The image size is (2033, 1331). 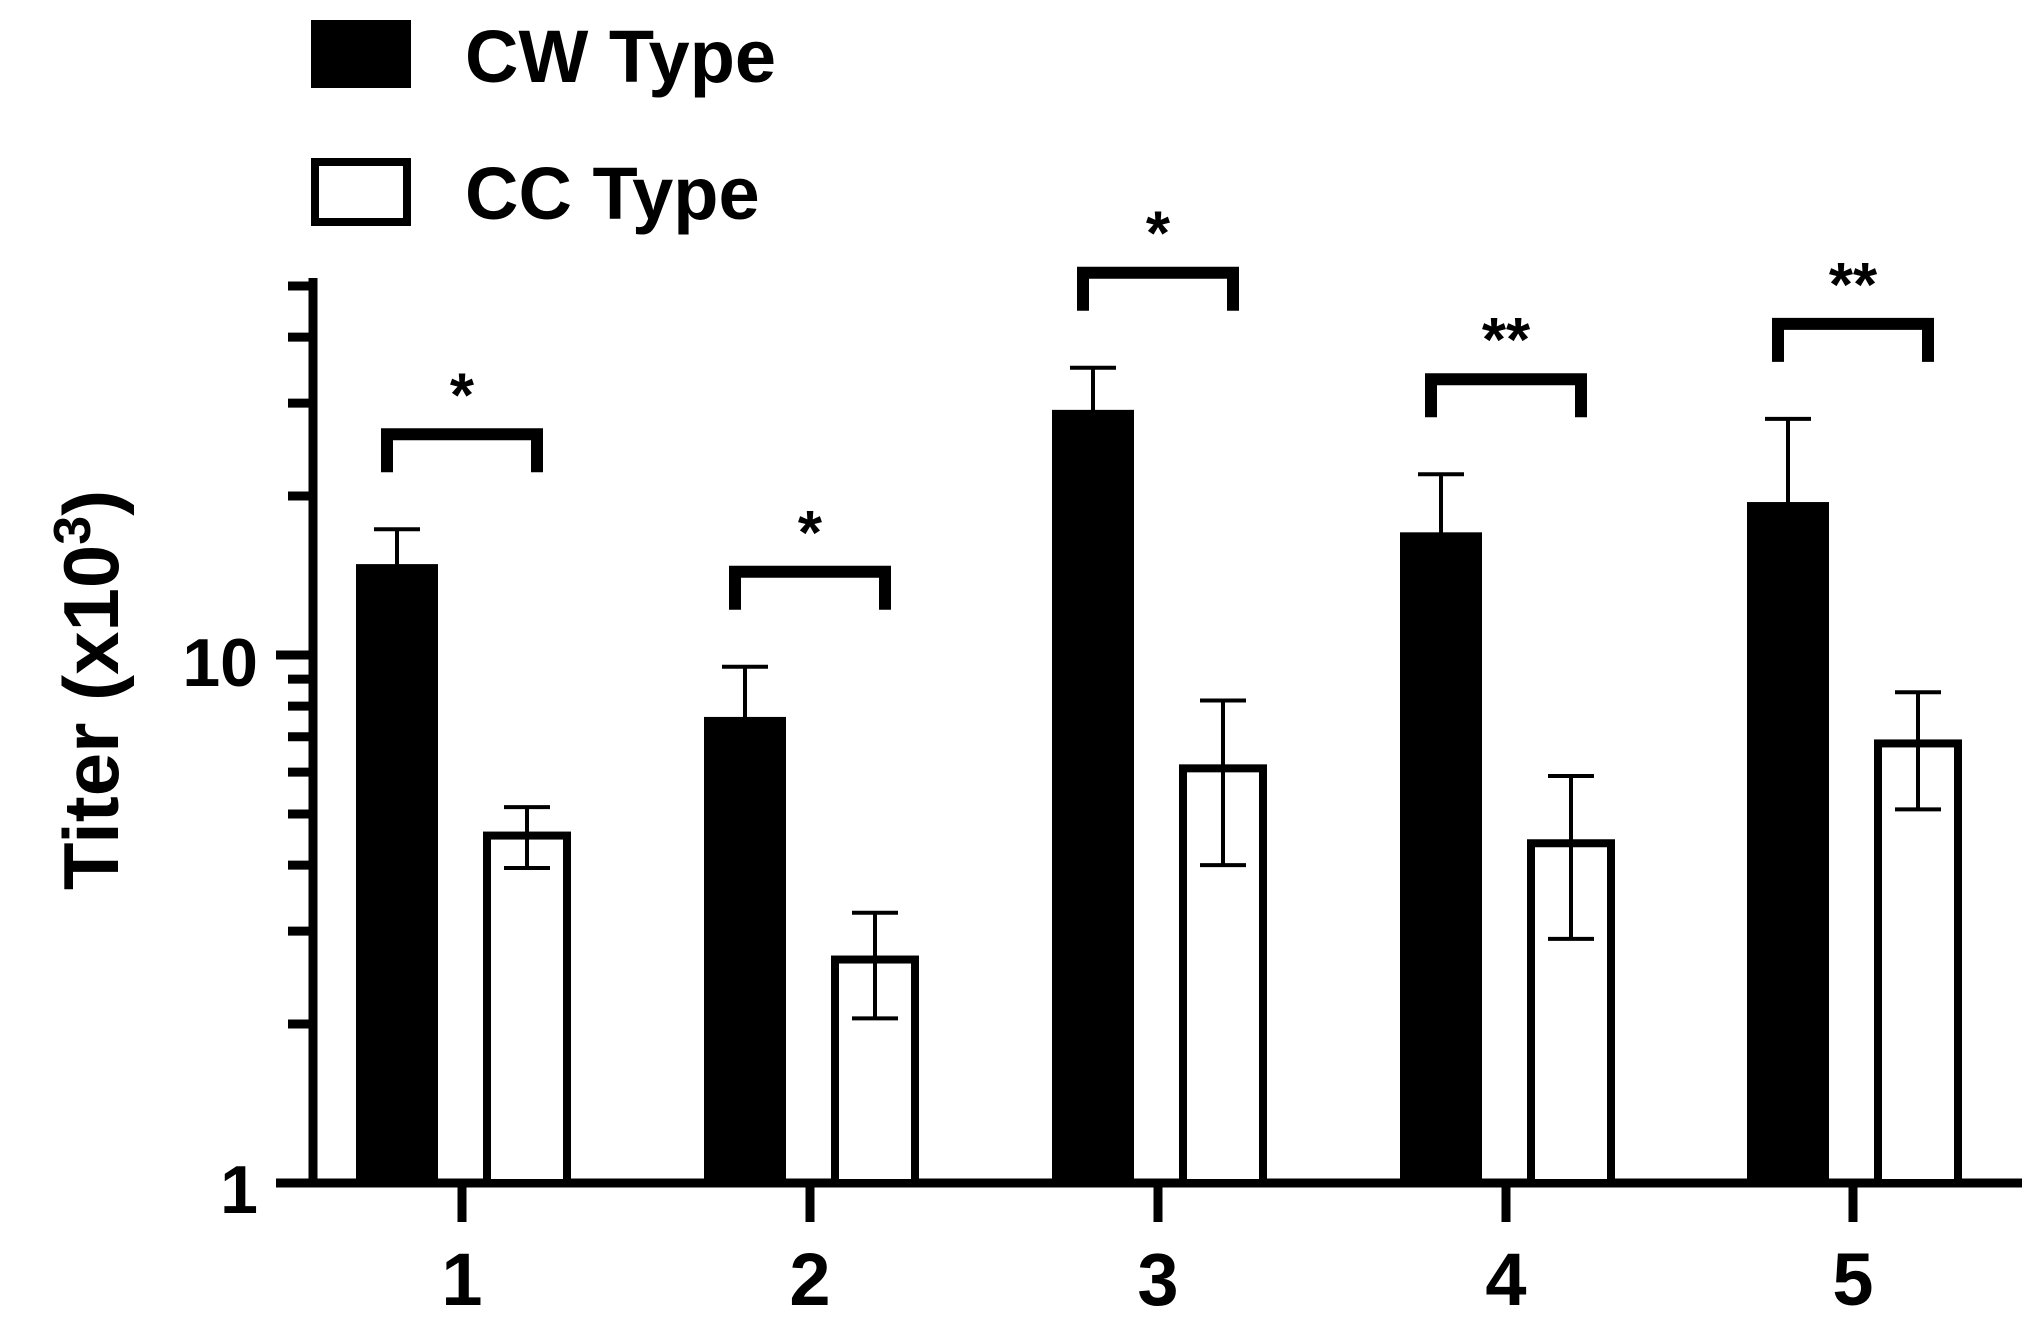 What do you see at coordinates (91, 717) in the screenshot?
I see `y-axis-label-main: Titer (x10` at bounding box center [91, 717].